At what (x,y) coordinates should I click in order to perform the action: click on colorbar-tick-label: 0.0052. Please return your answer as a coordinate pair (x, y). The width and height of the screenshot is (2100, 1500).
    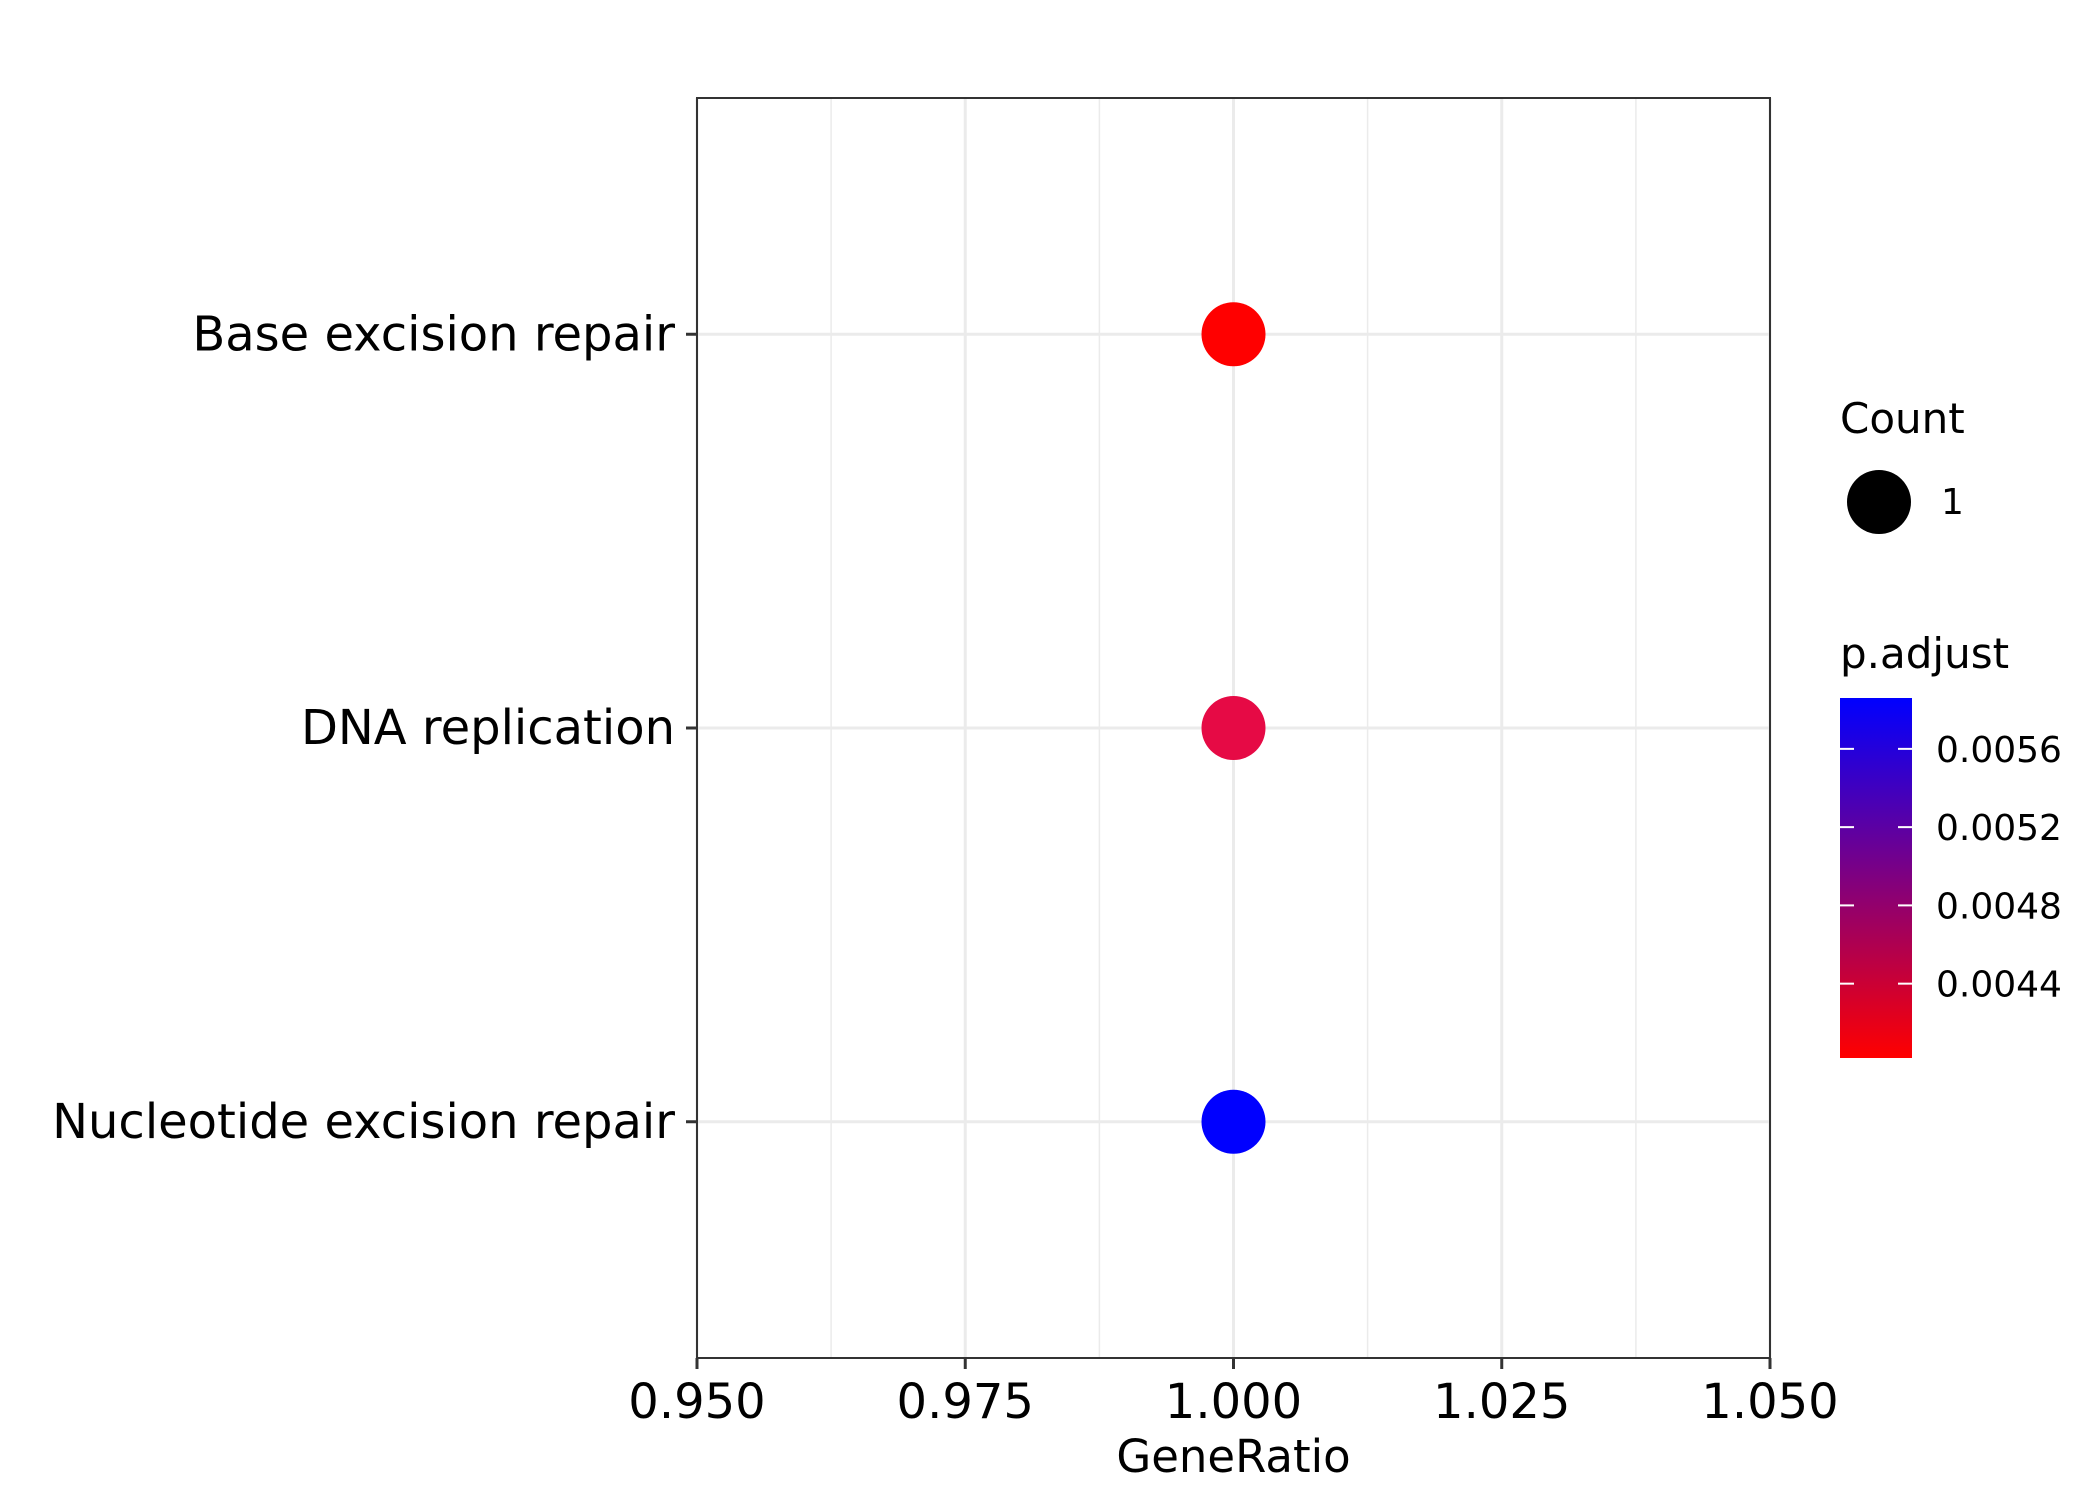
    Looking at the image, I should click on (1999, 828).